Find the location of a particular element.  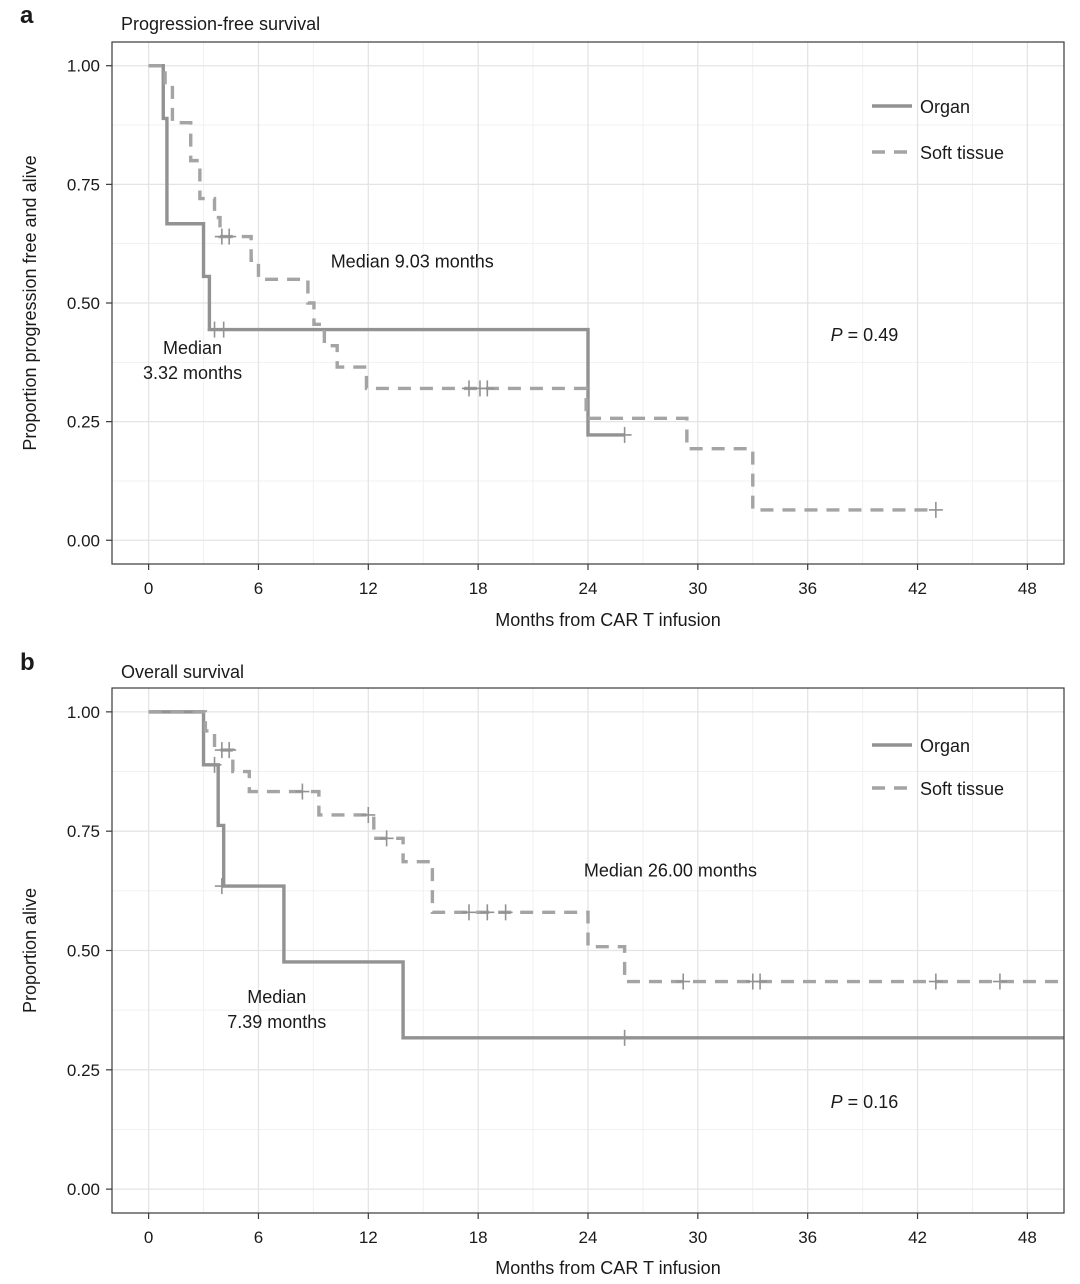

annotation-2: P = 0.49 is located at coordinates (865, 335).